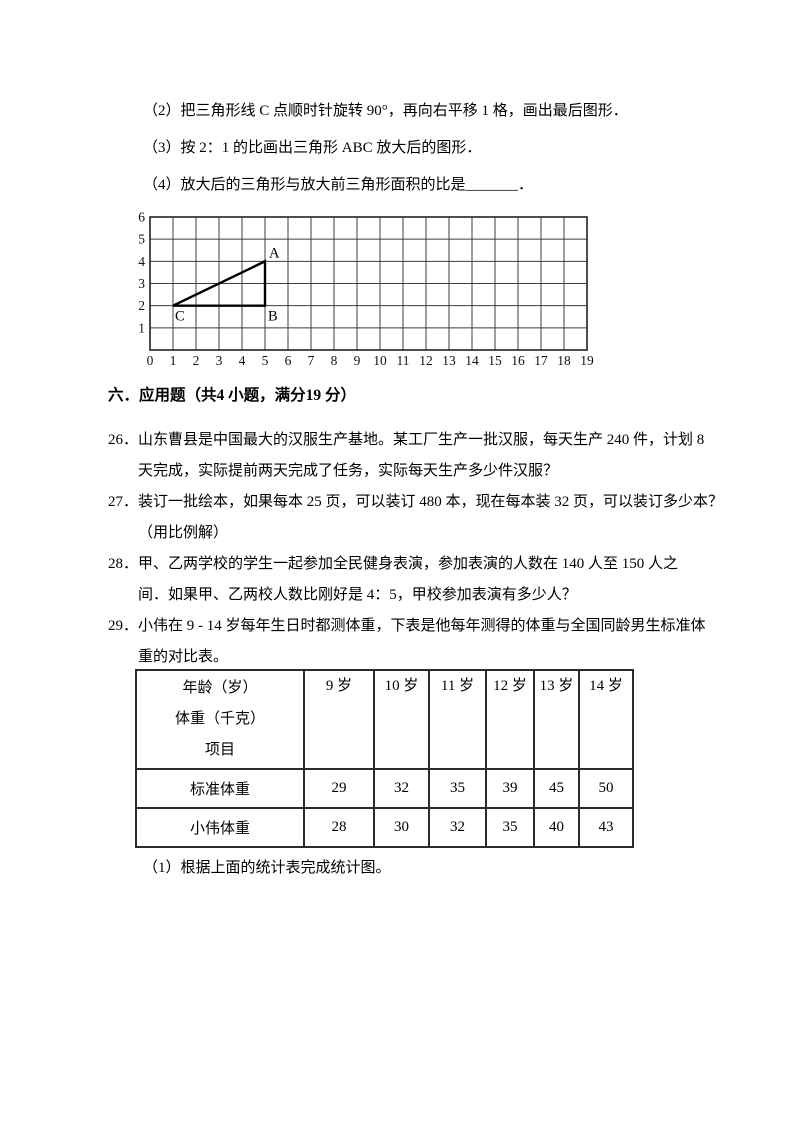  I want to click on problem-text-line: 重的对比表。, so click(183, 657).